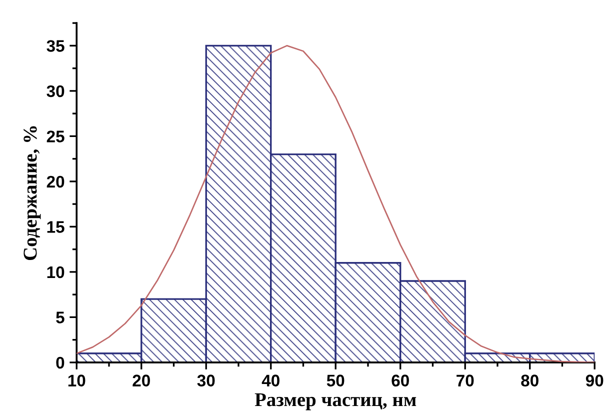 The width and height of the screenshot is (613, 419). What do you see at coordinates (55, 46) in the screenshot?
I see `y-tick-label: 35` at bounding box center [55, 46].